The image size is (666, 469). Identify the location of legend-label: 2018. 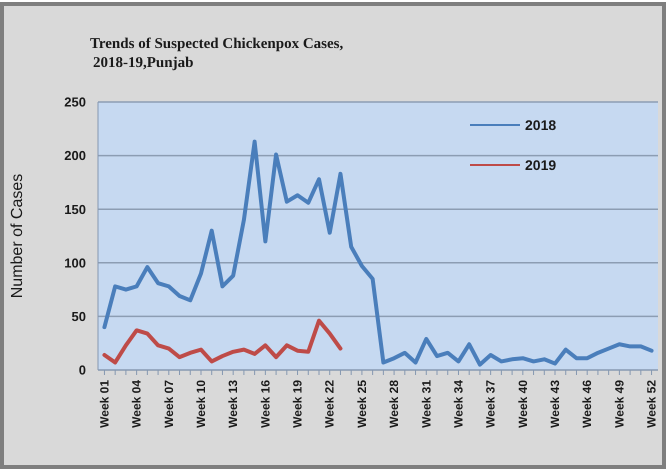
(540, 124).